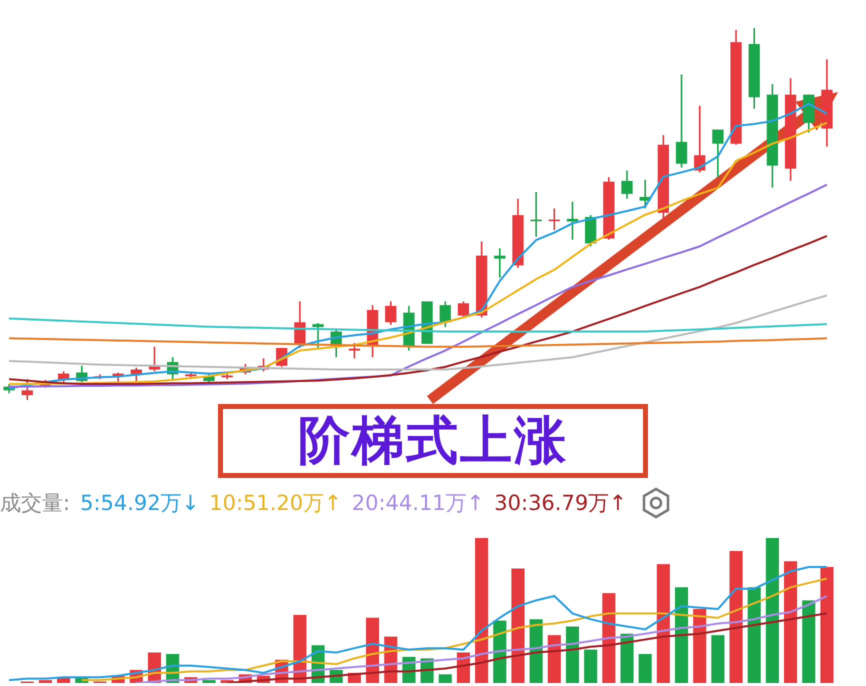 This screenshot has width=866, height=686. What do you see at coordinates (35, 503) in the screenshot?
I see `legend-title: 成交量:` at bounding box center [35, 503].